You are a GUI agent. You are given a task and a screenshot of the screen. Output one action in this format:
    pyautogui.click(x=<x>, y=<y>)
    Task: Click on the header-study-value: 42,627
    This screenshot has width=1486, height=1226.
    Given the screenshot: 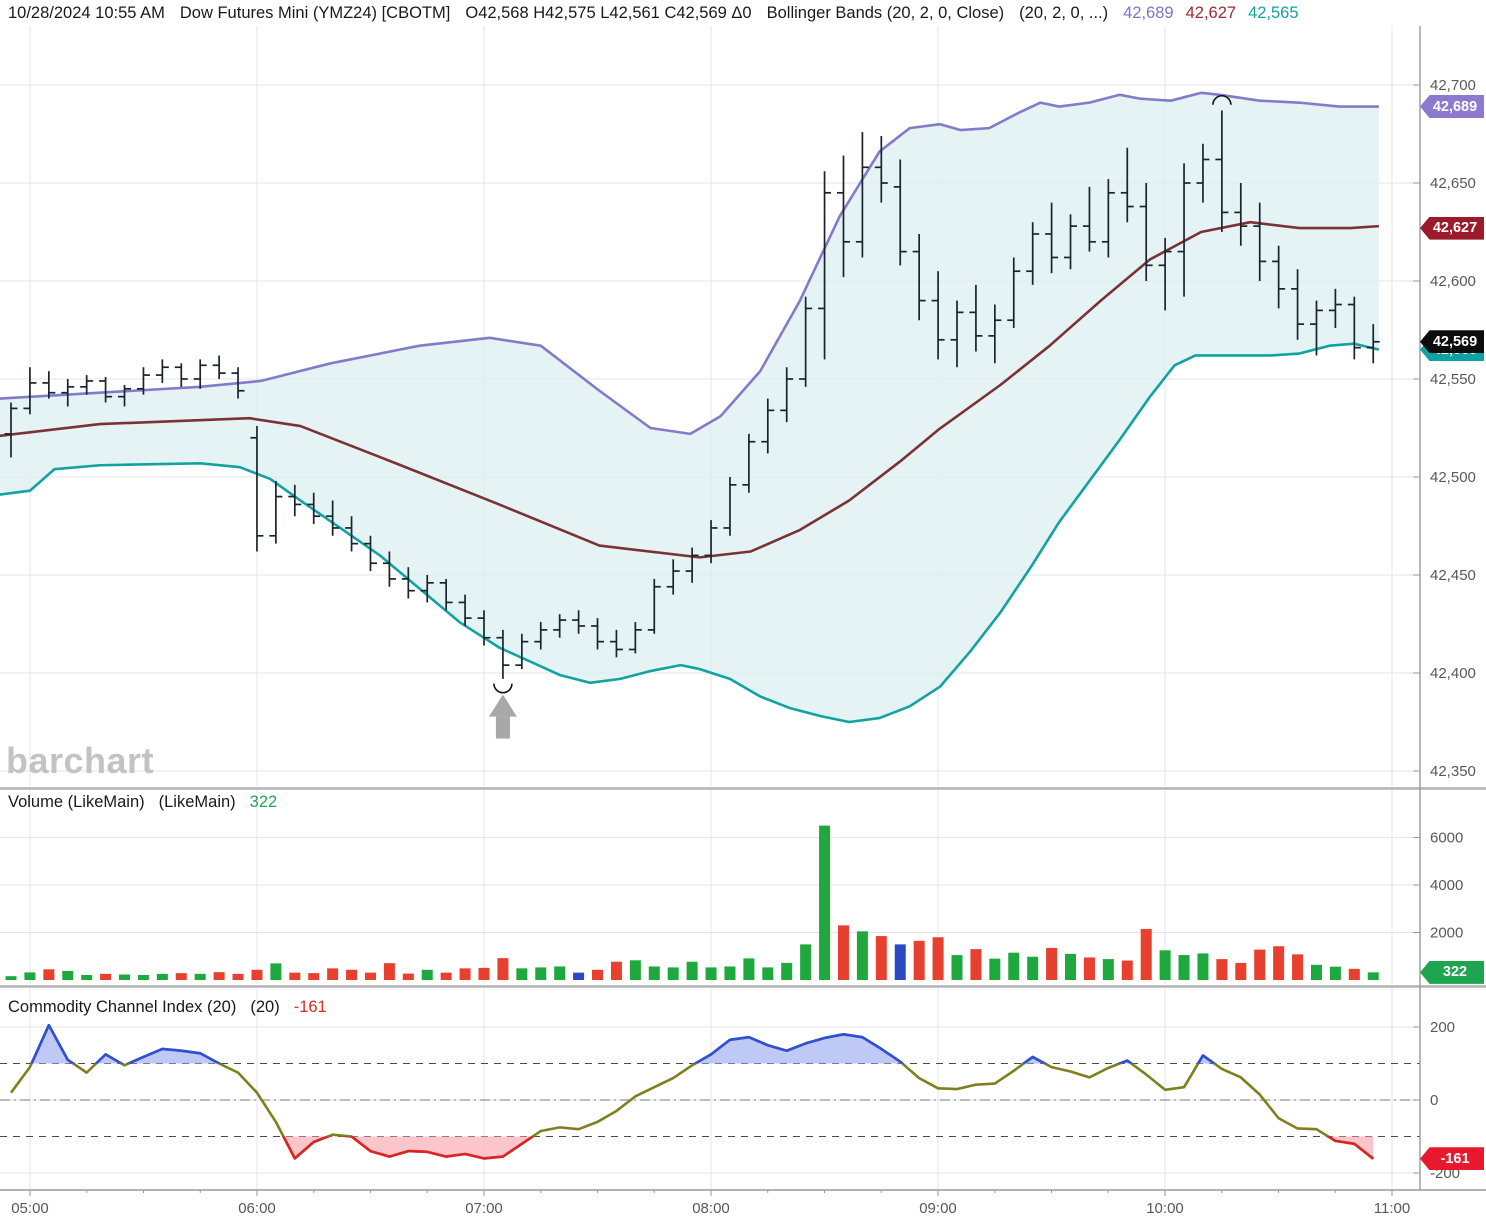 What is the action you would take?
    pyautogui.click(x=1211, y=13)
    